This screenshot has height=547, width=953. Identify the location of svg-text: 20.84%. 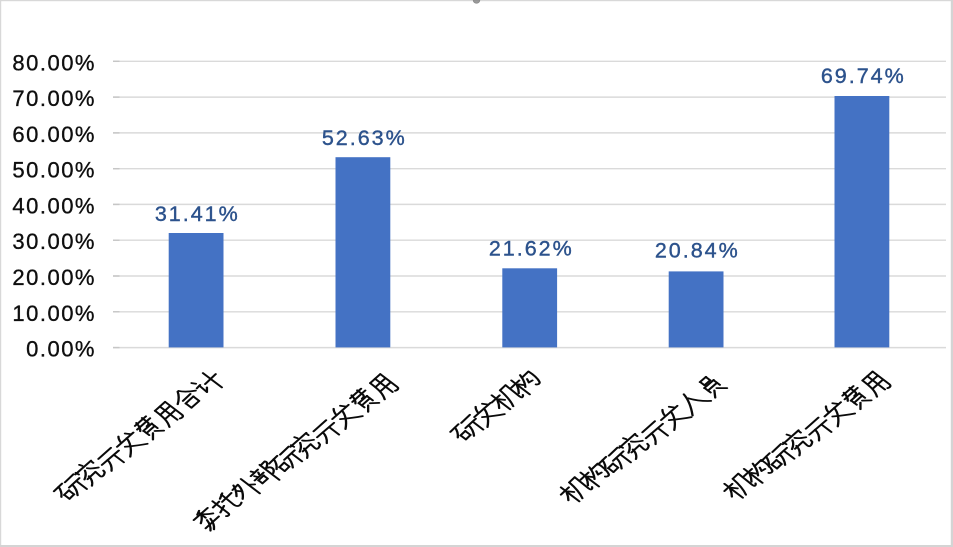
(697, 251).